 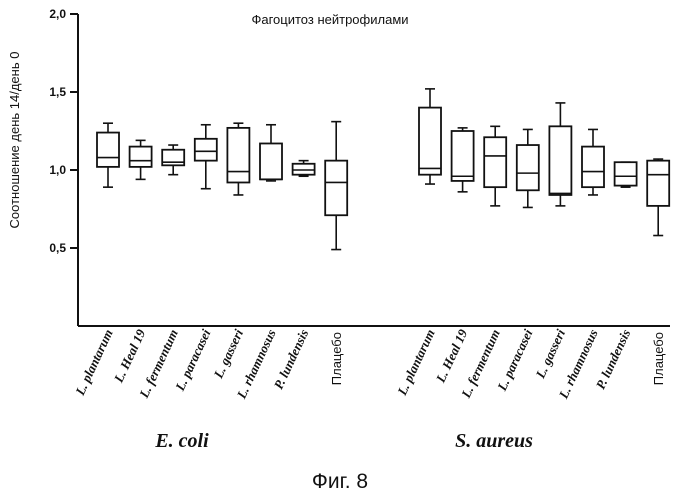 I want to click on box-e-coli-плацебо, so click(x=336, y=185).